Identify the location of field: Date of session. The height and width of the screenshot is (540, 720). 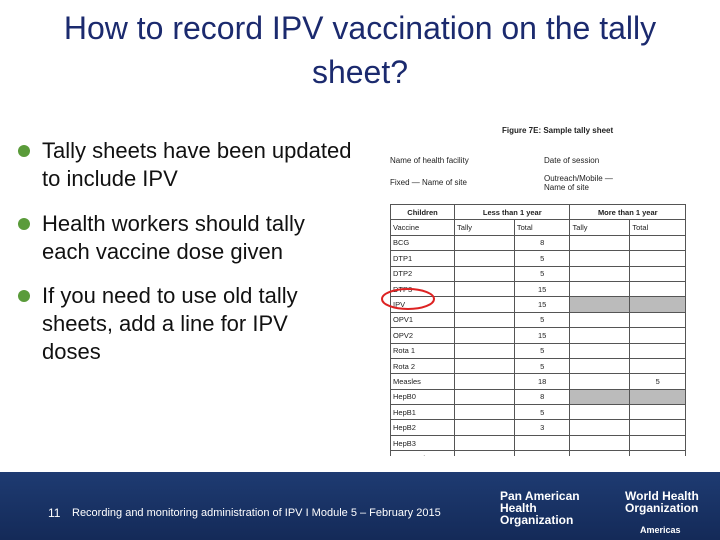
(572, 160).